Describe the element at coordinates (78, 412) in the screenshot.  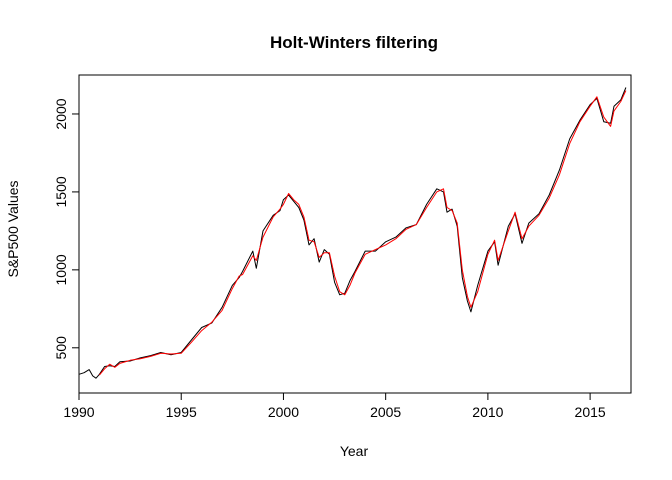
I see `x-tick-label: 1990` at that location.